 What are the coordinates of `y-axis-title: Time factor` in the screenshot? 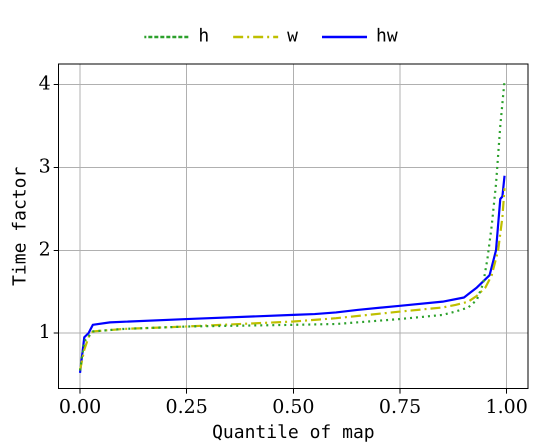 It's located at (19, 226).